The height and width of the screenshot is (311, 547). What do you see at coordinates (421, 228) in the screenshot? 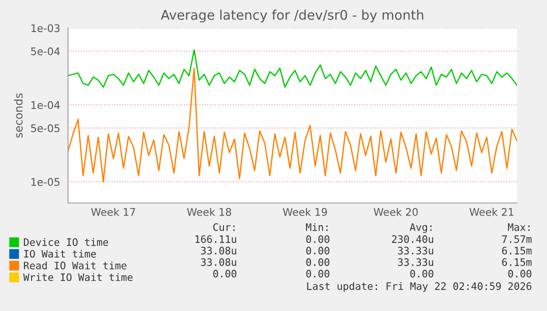
I see `text: Avg:` at bounding box center [421, 228].